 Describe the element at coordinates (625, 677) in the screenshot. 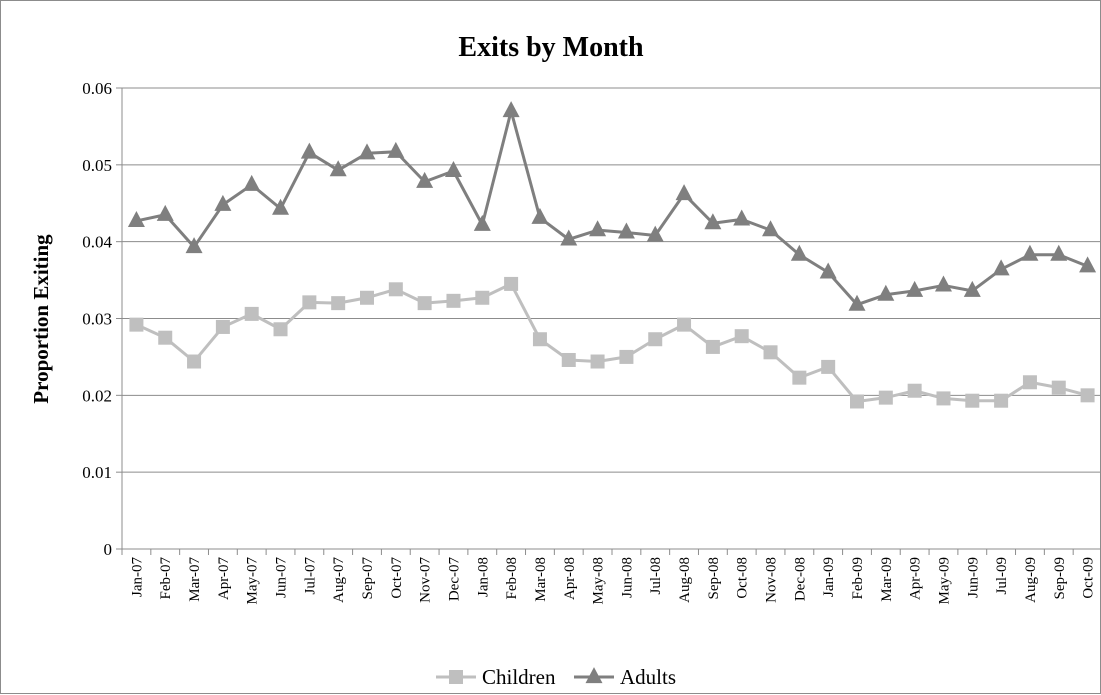

I see `legend-item-adults: Adults` at that location.